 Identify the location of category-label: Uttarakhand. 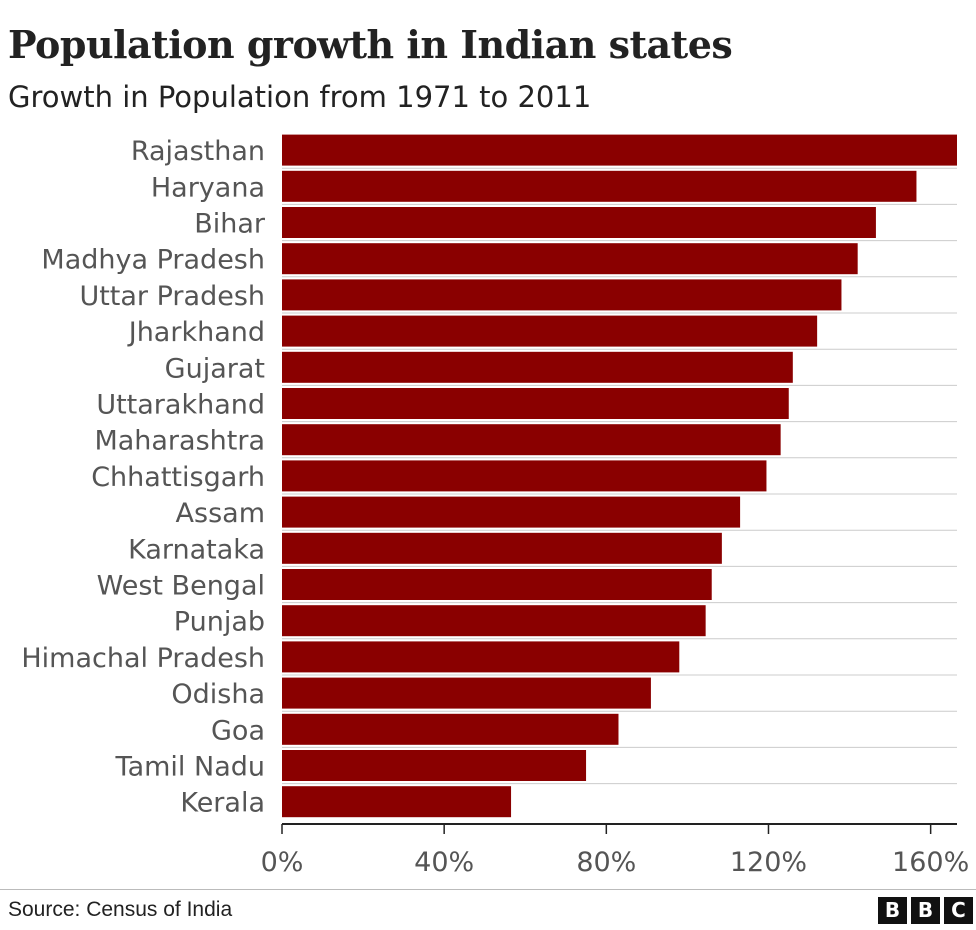
(180, 405).